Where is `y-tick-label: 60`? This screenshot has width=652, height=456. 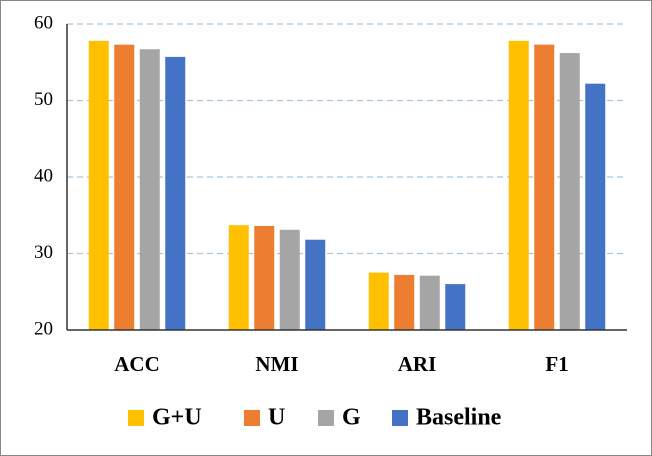
y-tick-label: 60 is located at coordinates (43, 22).